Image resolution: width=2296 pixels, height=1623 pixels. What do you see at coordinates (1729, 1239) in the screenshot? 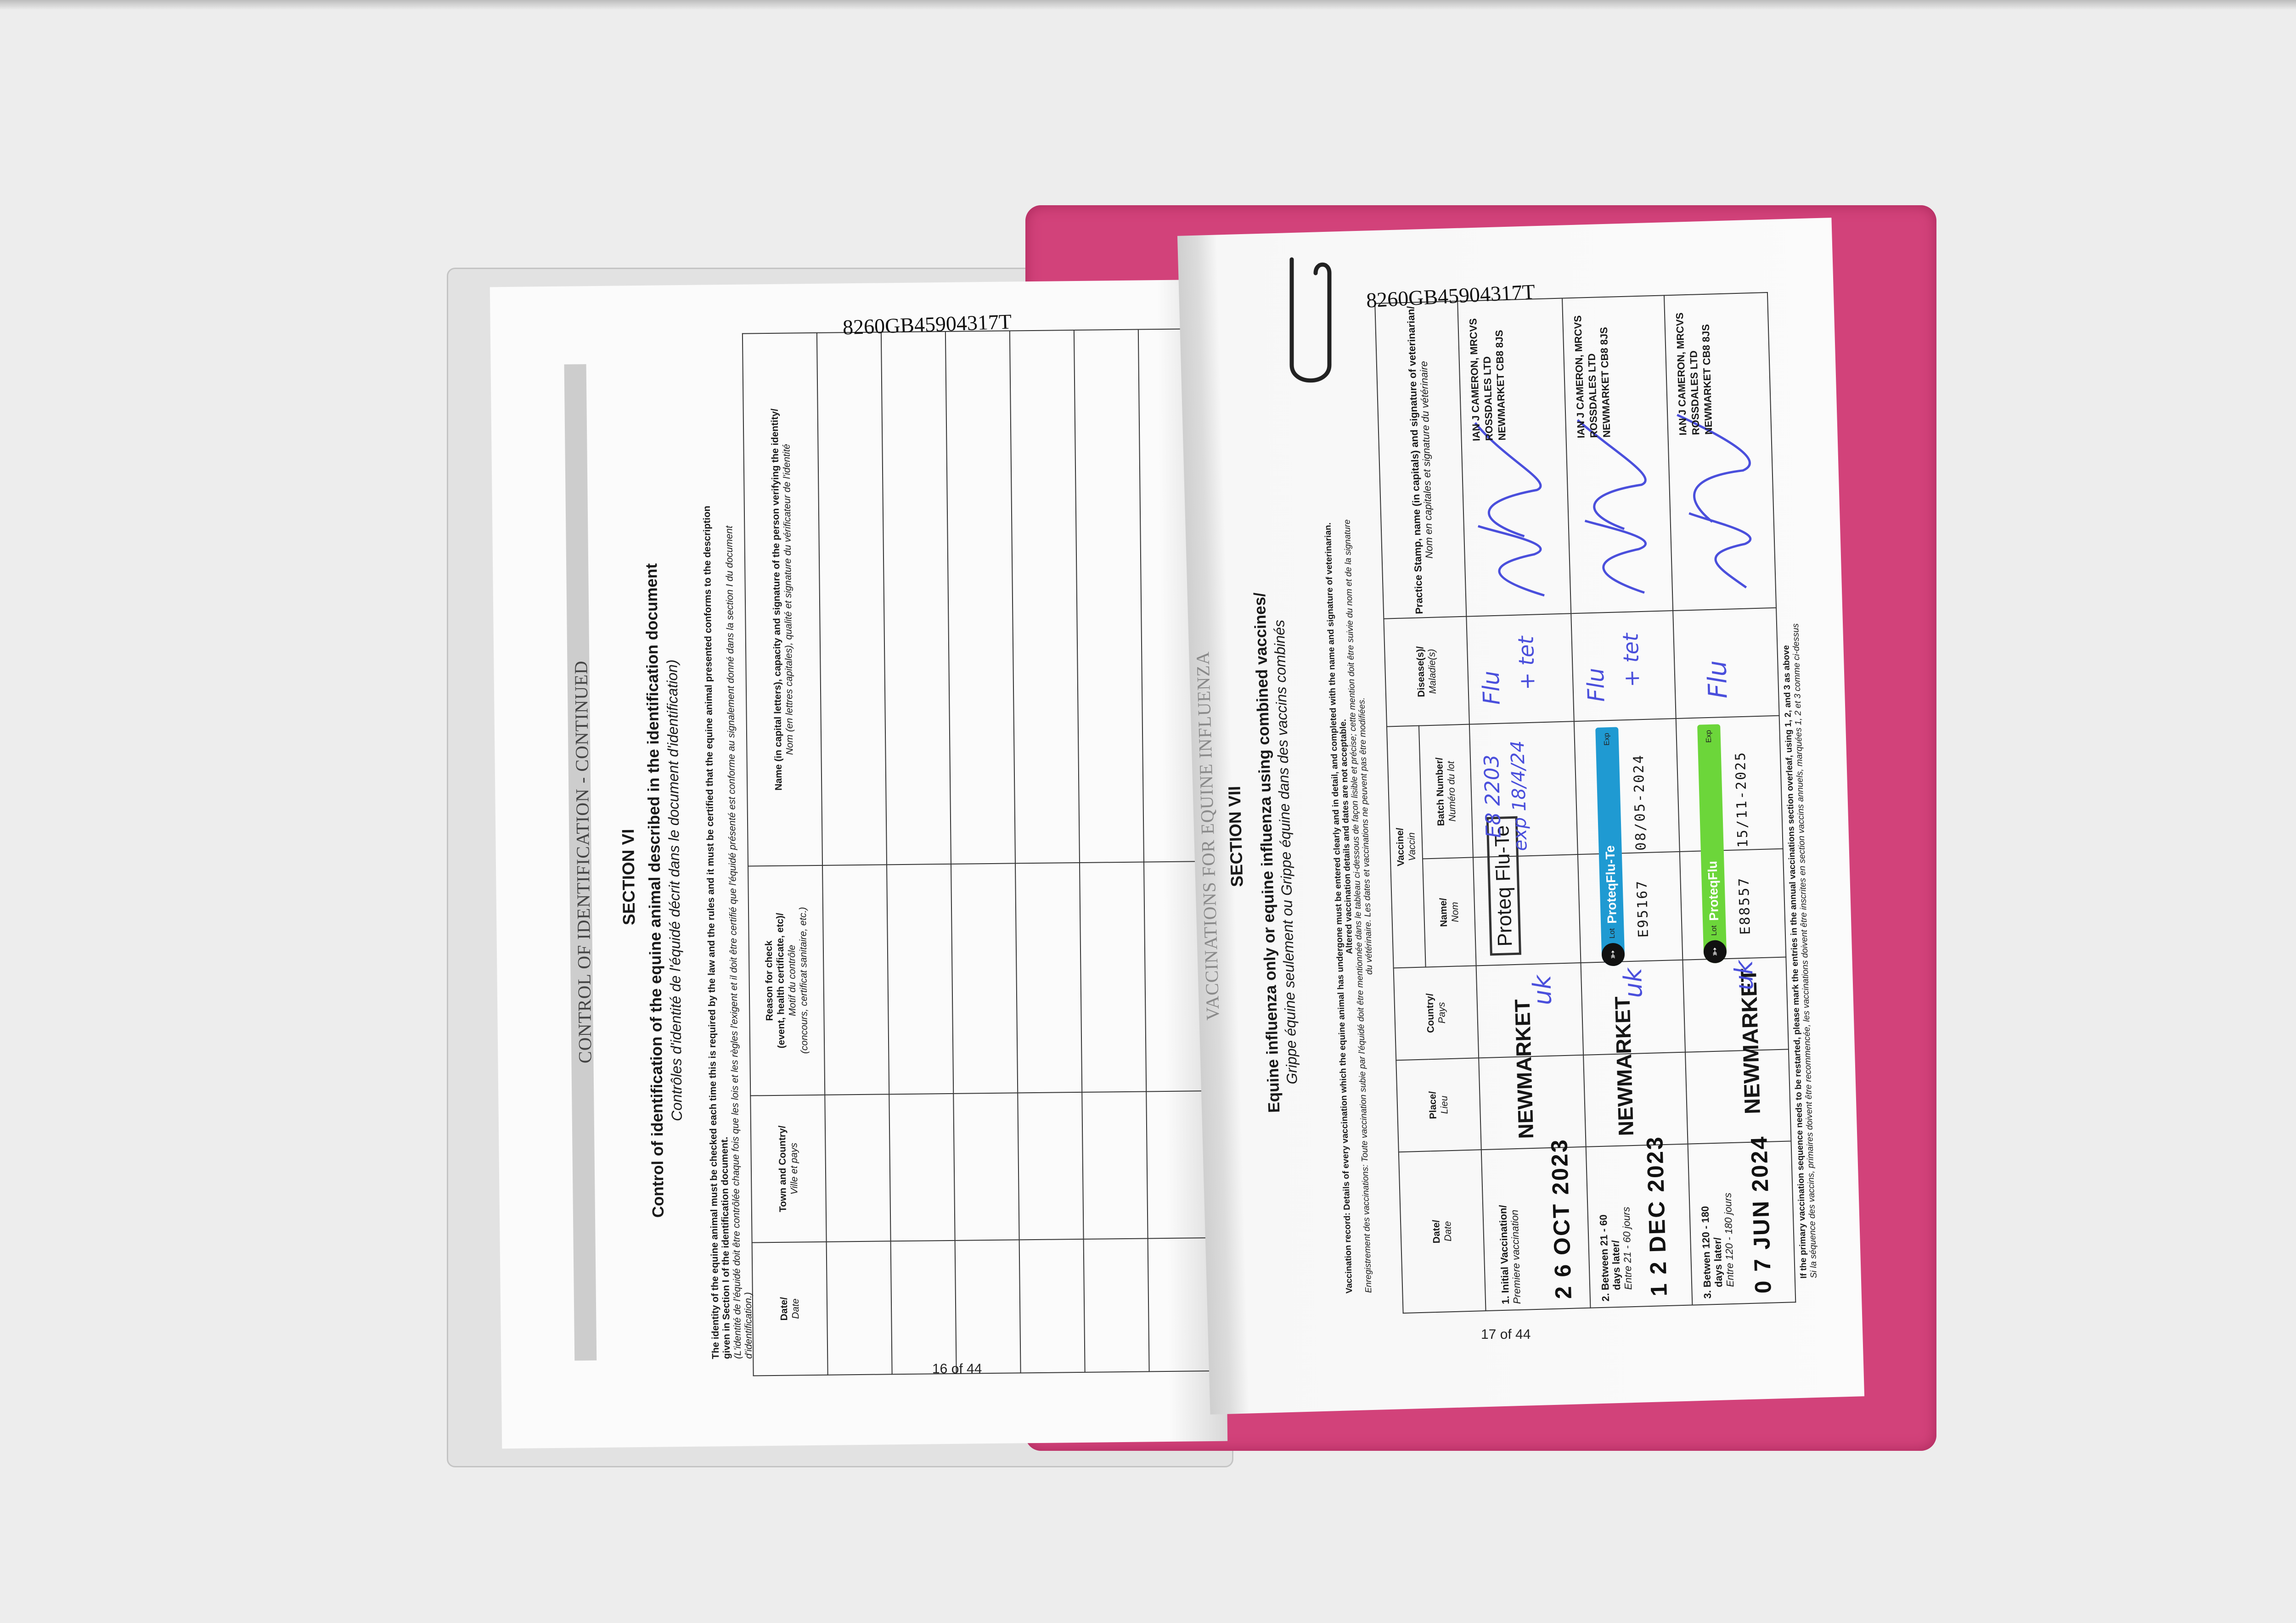
I see `row-label-fr: Entre 120 - 180 jours` at bounding box center [1729, 1239].